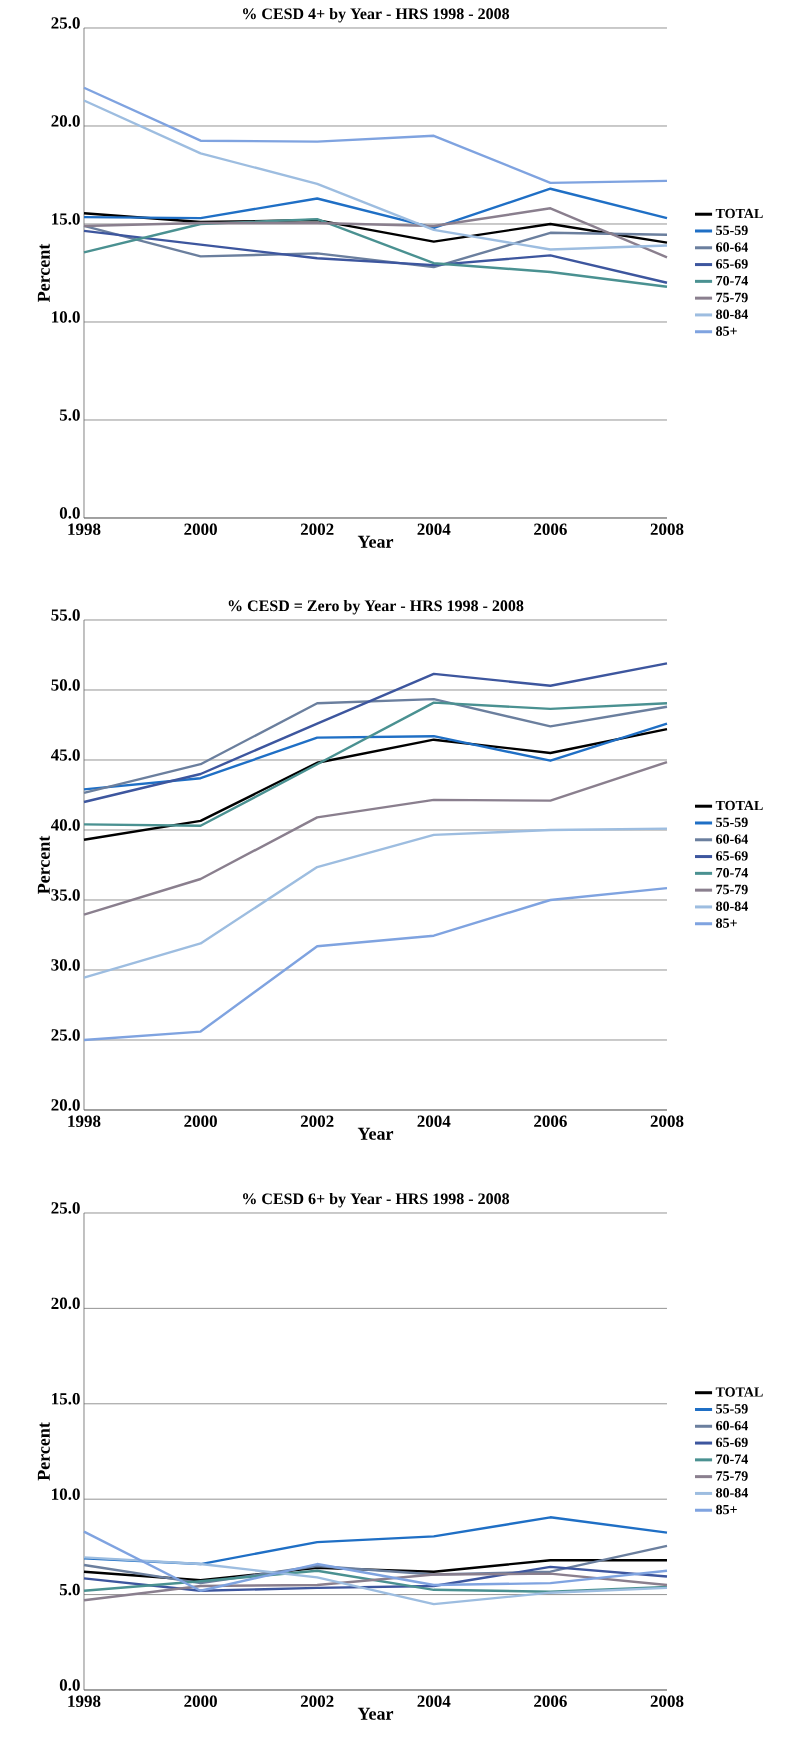 This screenshot has height=1747, width=789. I want to click on y-tick-label: 30.0, so click(65, 965).